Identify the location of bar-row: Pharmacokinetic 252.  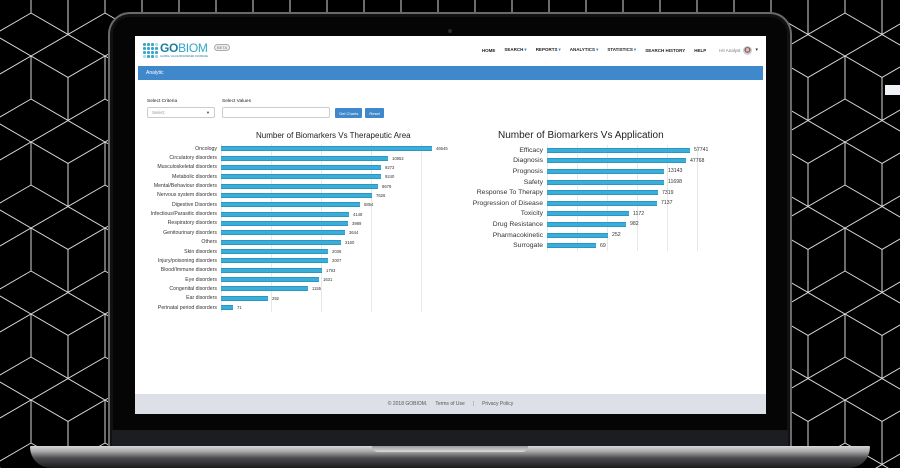
(557, 235).